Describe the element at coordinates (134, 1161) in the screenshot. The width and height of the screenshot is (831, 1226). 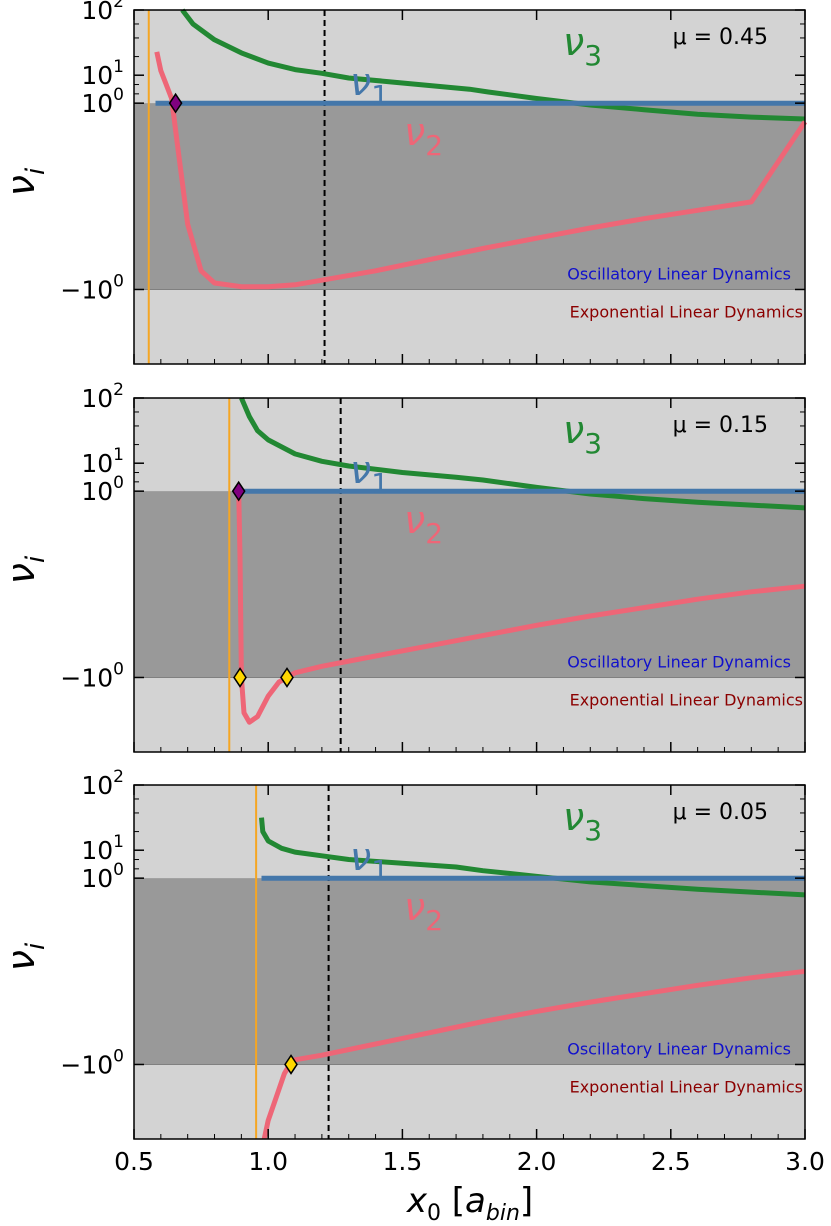
I see `x-tick-label: 0.5` at that location.